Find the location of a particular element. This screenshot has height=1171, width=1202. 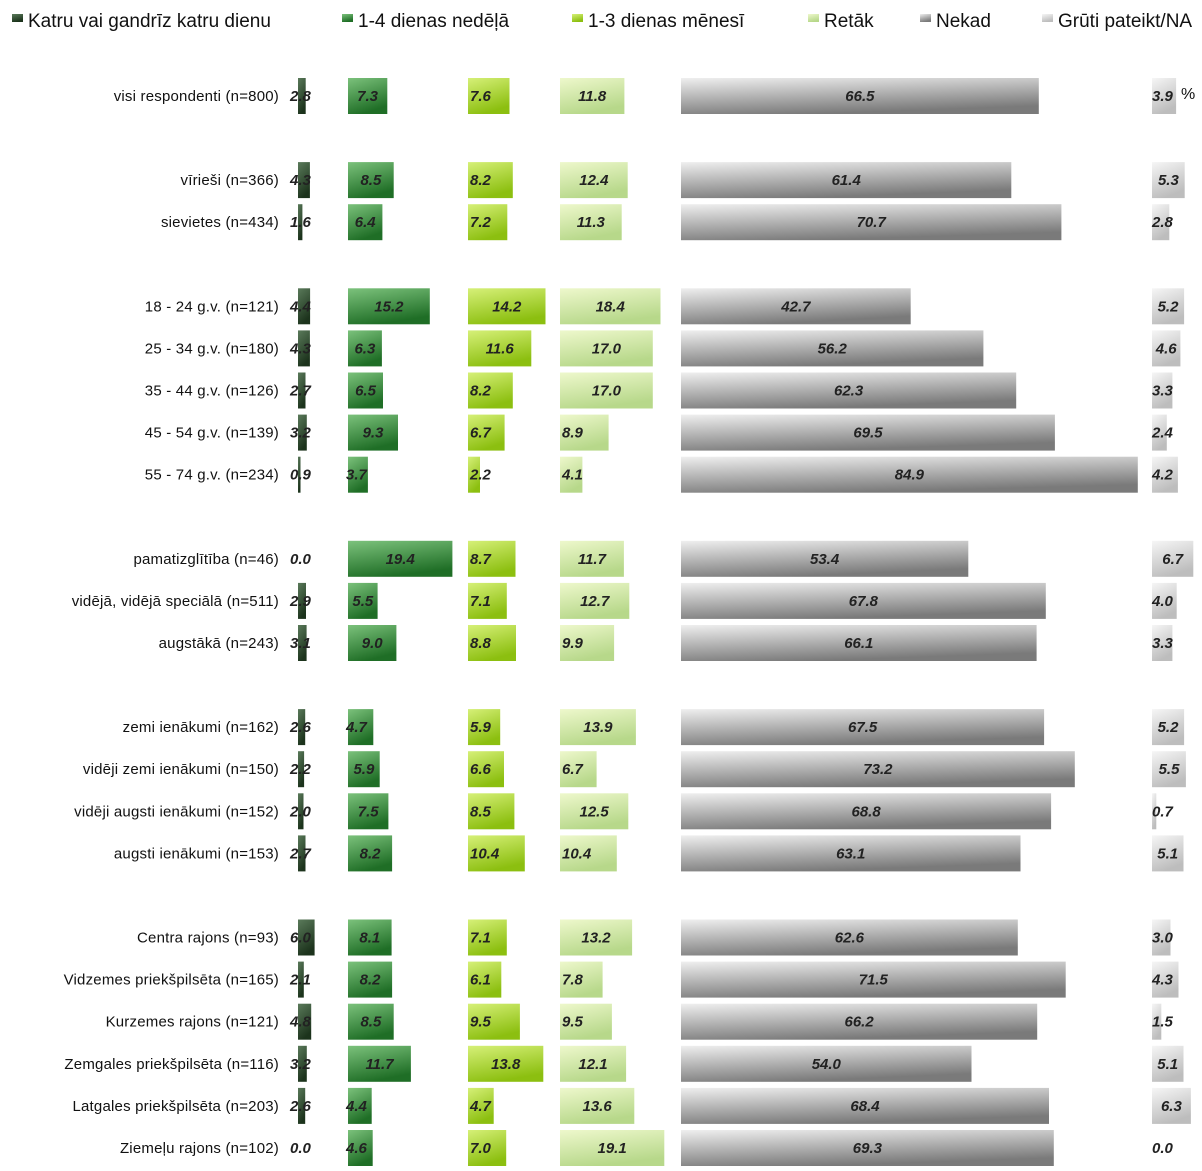

value-label: 7.8 is located at coordinates (573, 980).